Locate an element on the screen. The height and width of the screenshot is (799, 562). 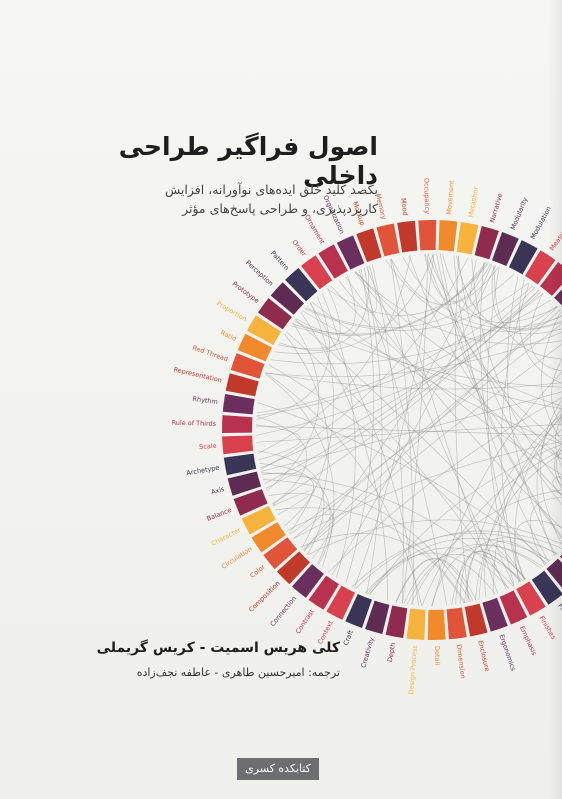
wheel-label: Ornament is located at coordinates (315, 229).